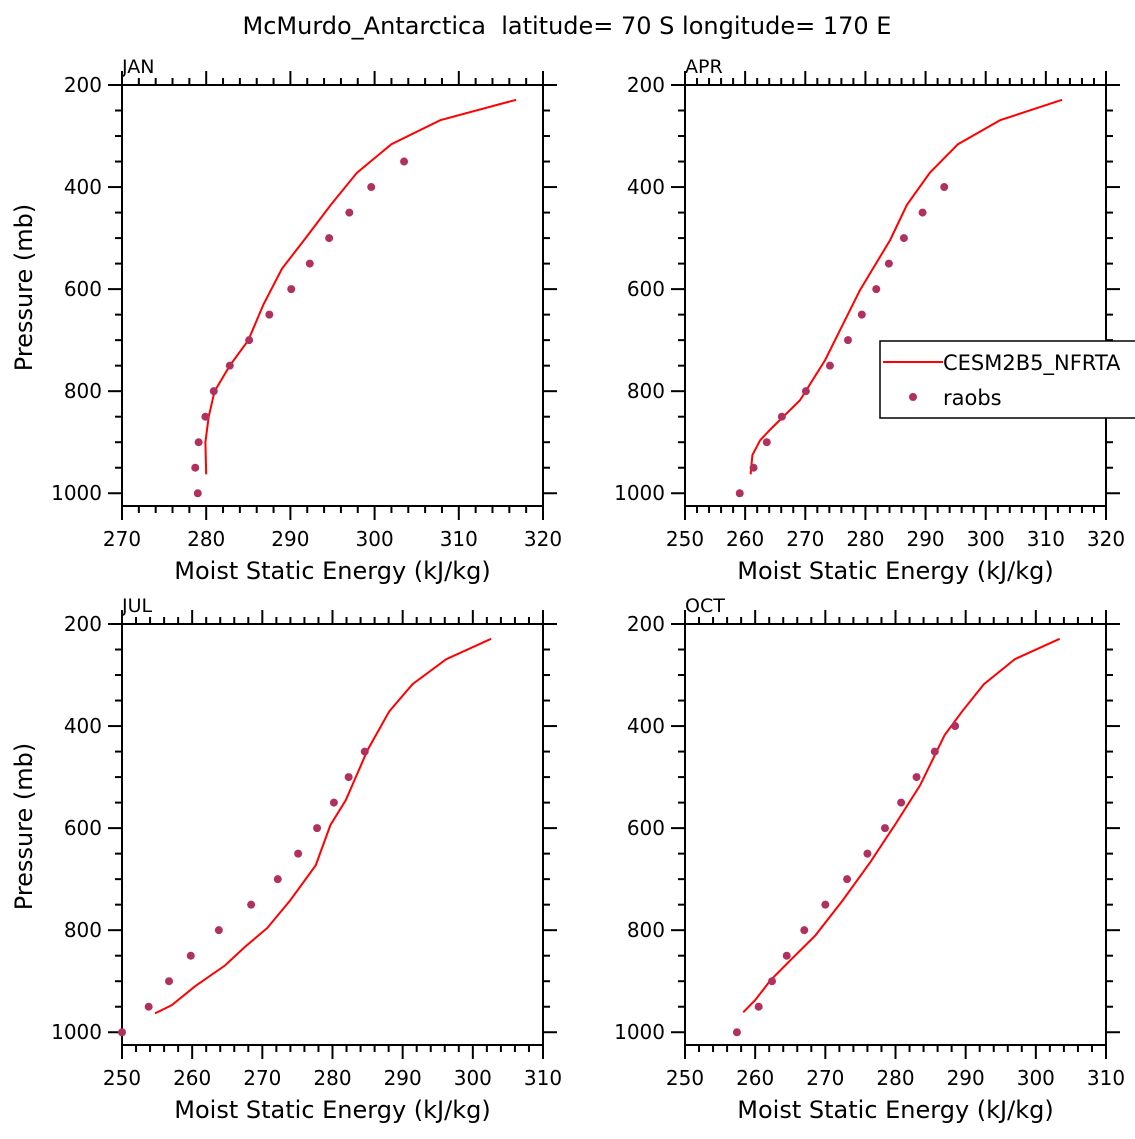  Describe the element at coordinates (137, 606) in the screenshot. I see `panel-label: JUL` at that location.